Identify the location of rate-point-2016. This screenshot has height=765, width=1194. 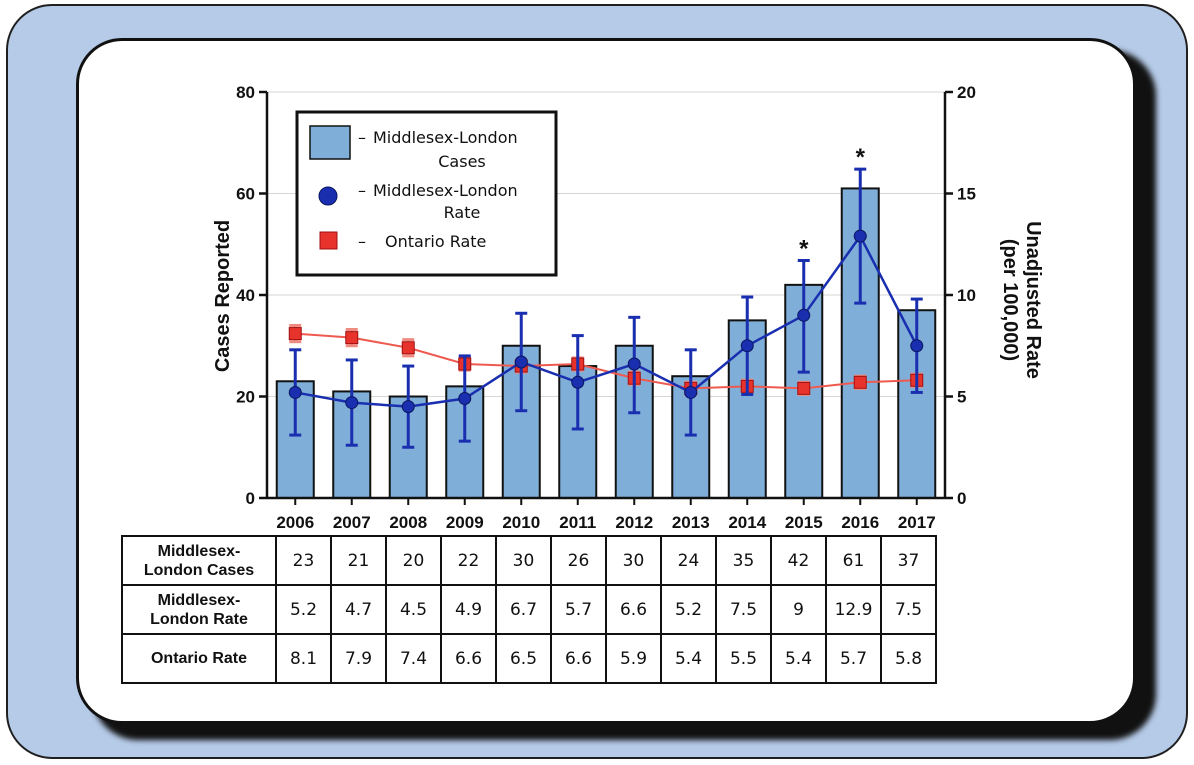
(860, 236).